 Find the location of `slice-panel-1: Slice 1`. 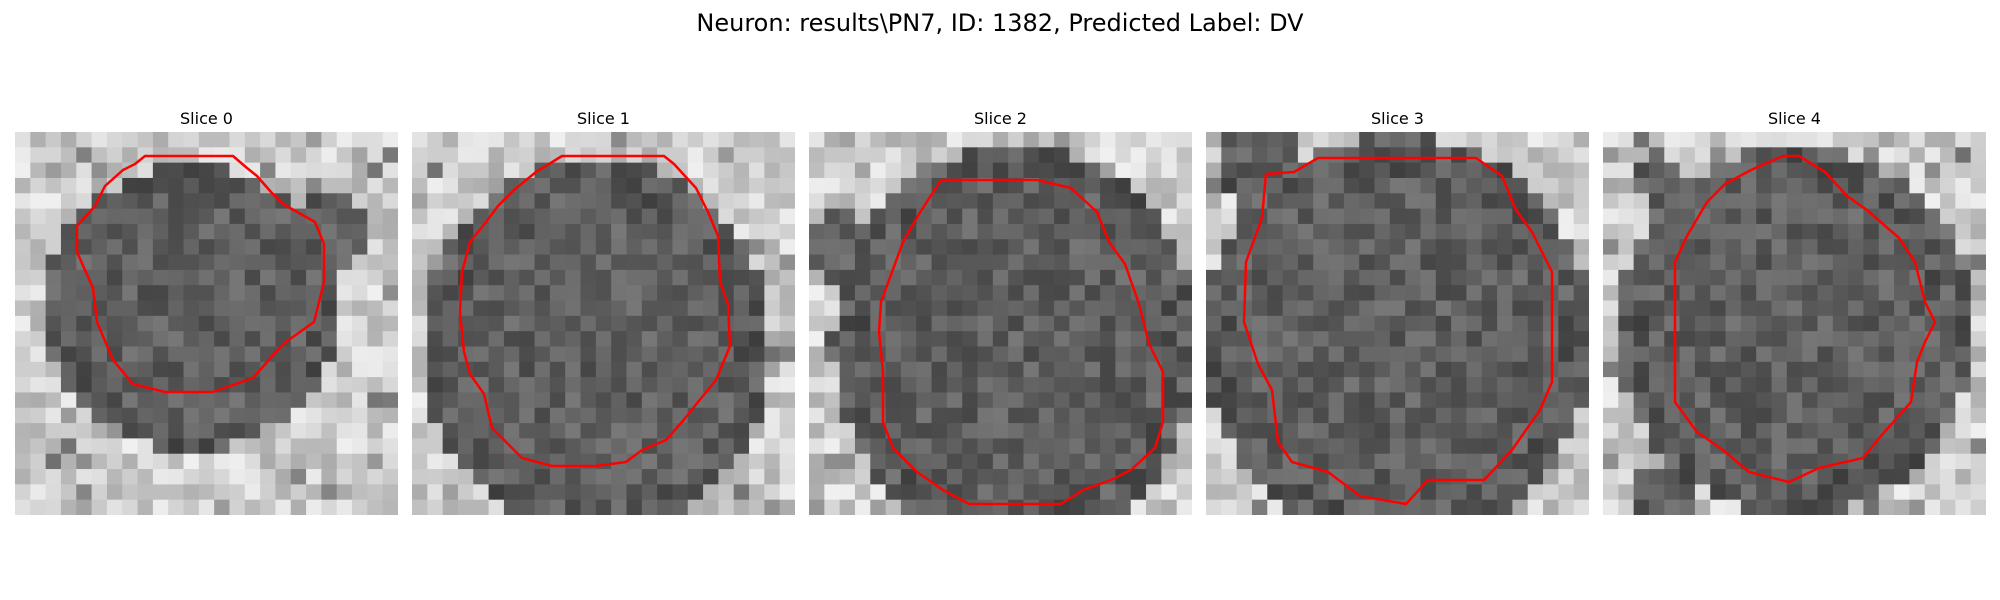

slice-panel-1: Slice 1 is located at coordinates (603, 311).